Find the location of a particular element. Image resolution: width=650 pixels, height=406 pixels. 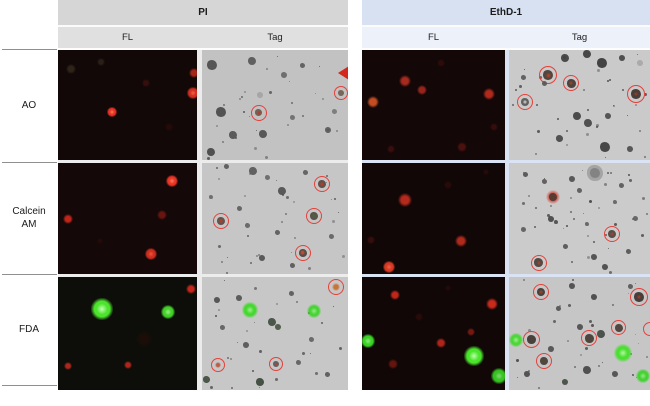

row-label-fda: FDA is located at coordinates (29, 329).